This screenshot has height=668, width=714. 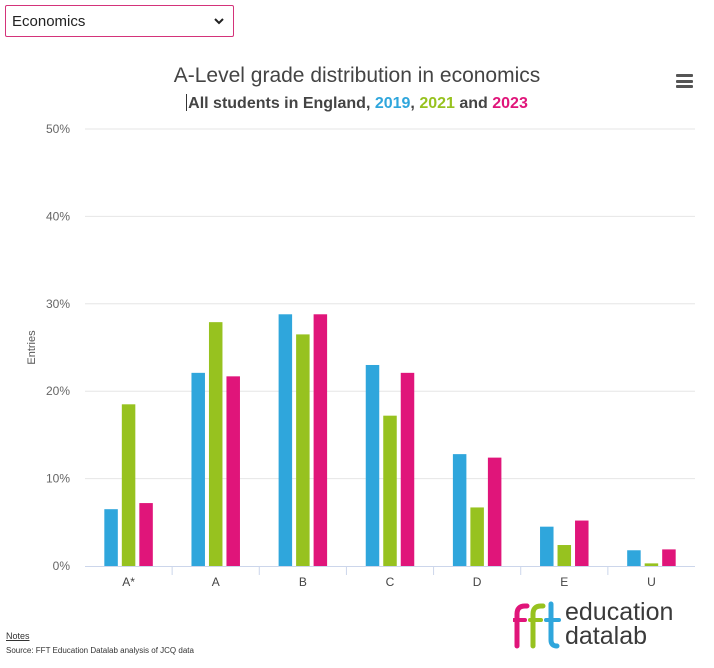 What do you see at coordinates (58, 391) in the screenshot?
I see `y-tick-label: 20%` at bounding box center [58, 391].